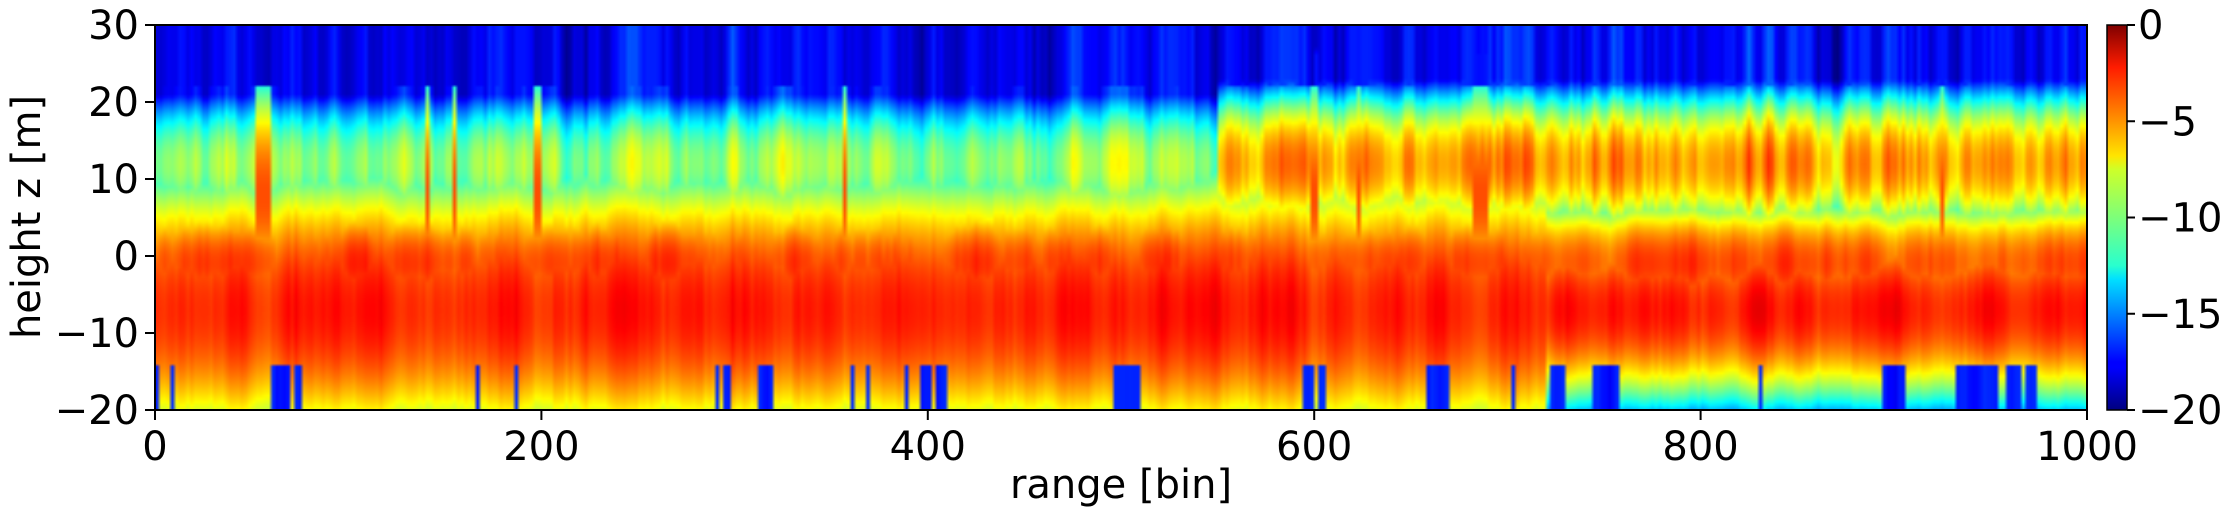  Describe the element at coordinates (1314, 447) in the screenshot. I see `x-tick-label: 600` at that location.